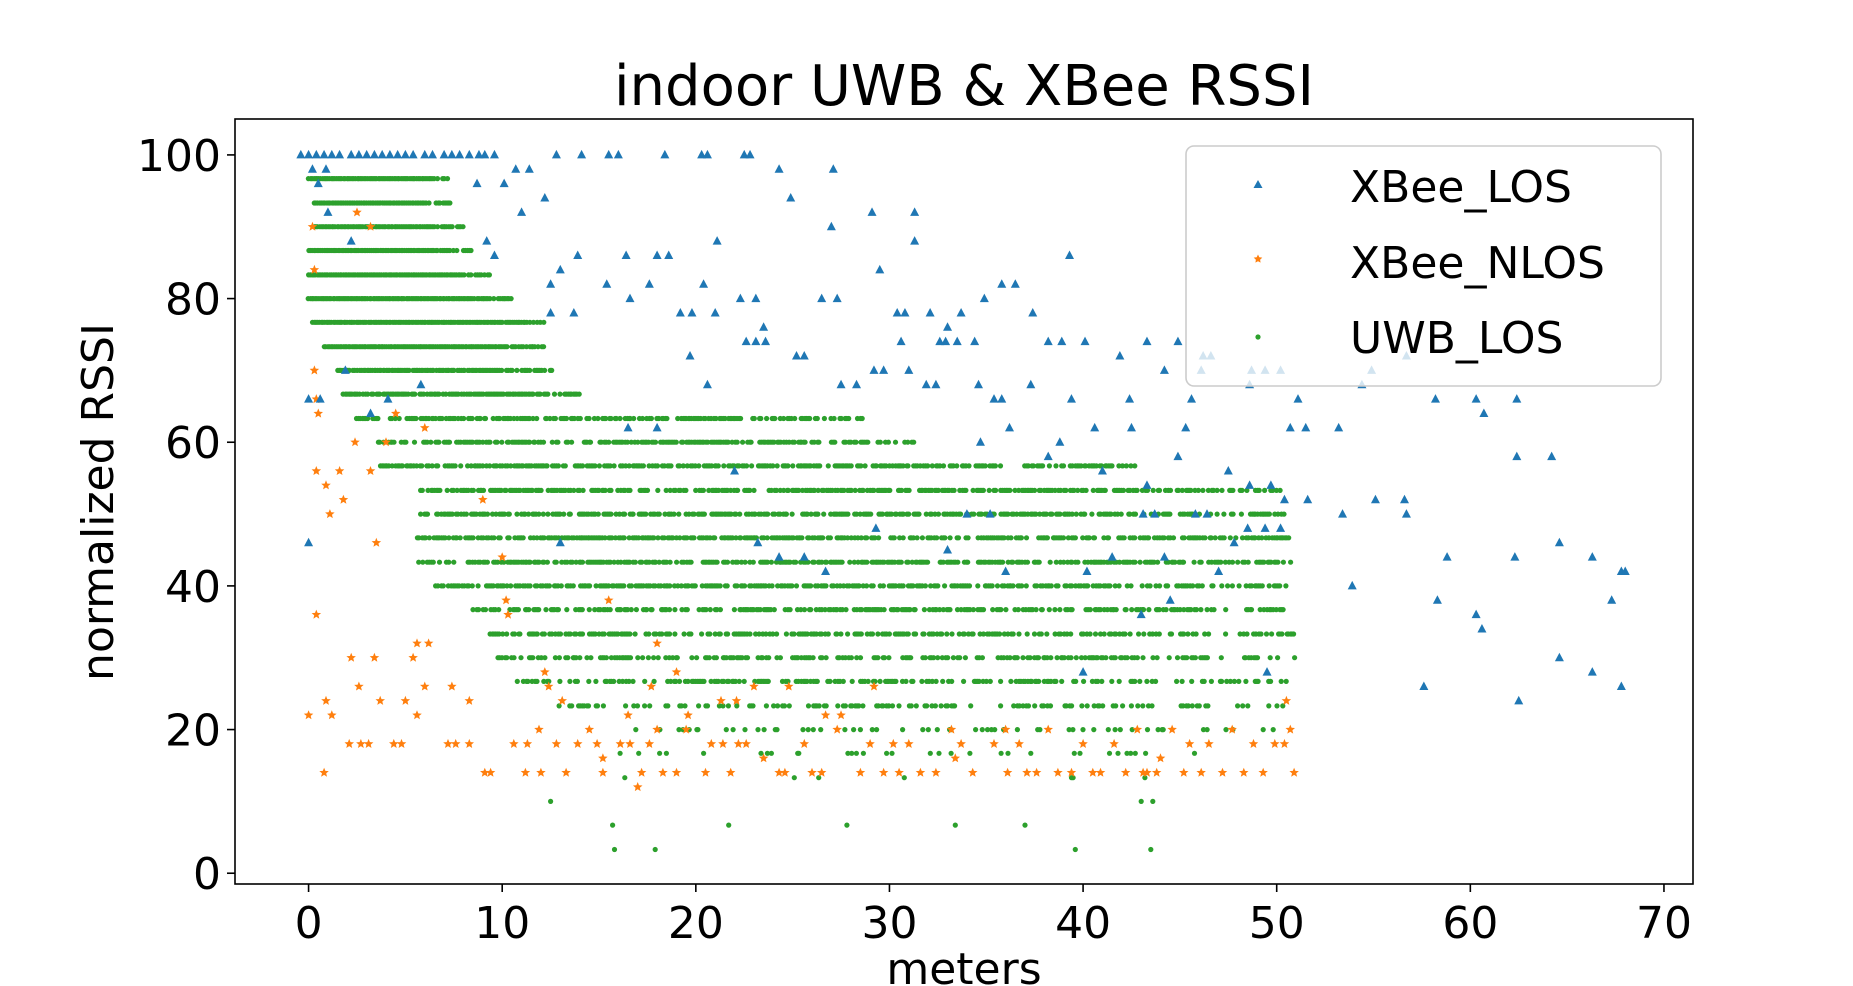 This screenshot has width=1853, height=986. What do you see at coordinates (1477, 263) in the screenshot?
I see `legend-label-xbee-nlos: XBee_NLOS` at bounding box center [1477, 263].